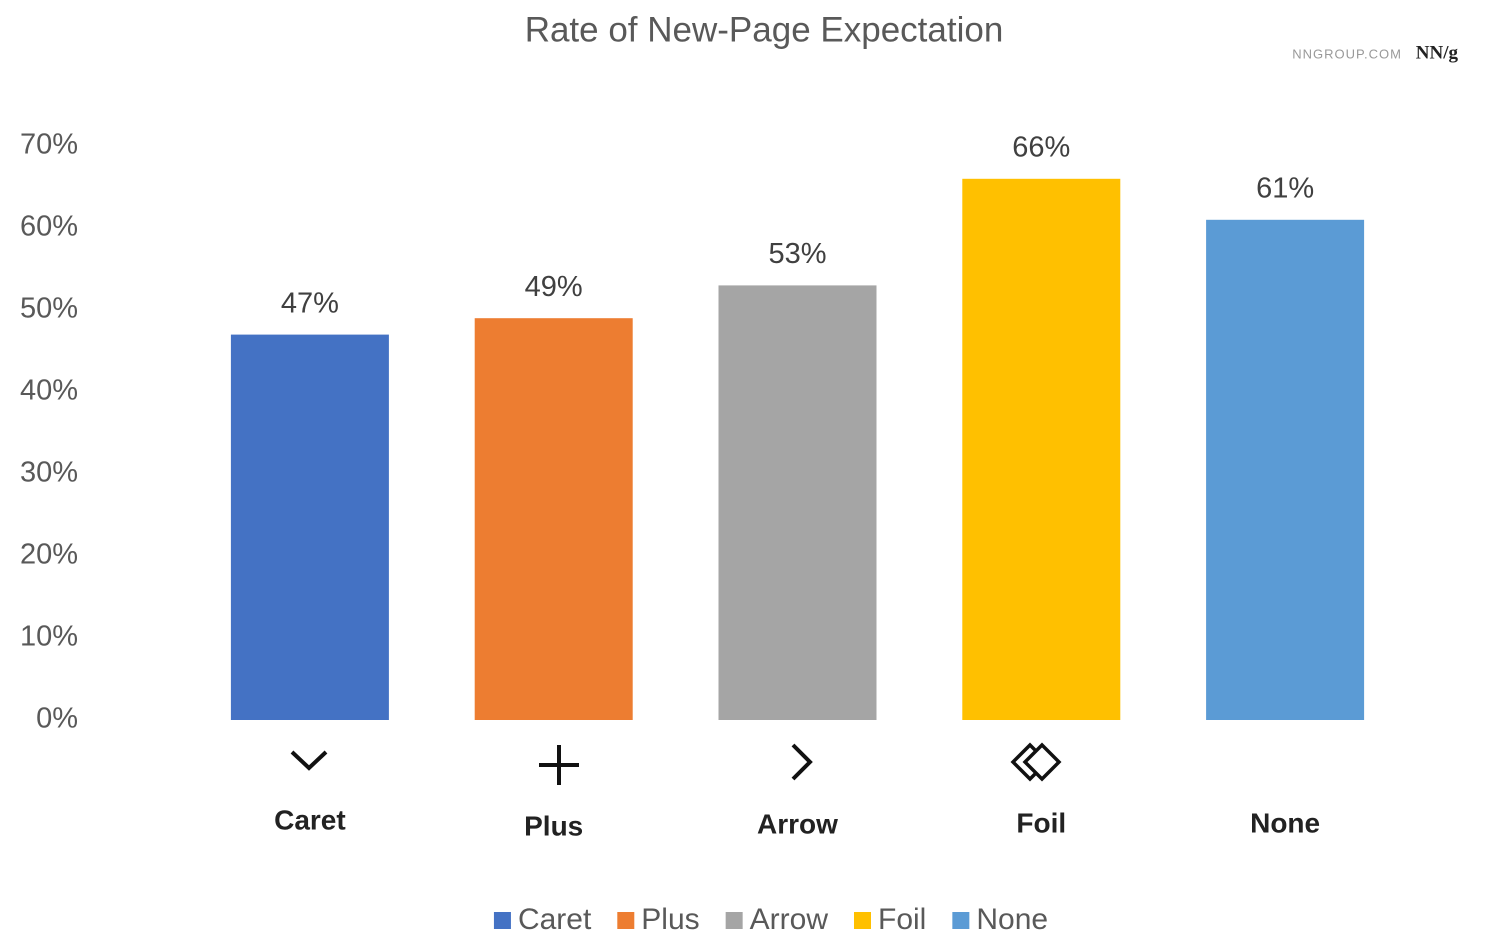 Image resolution: width=1488 pixels, height=950 pixels. I want to click on legend-label: Arrow, so click(789, 919).